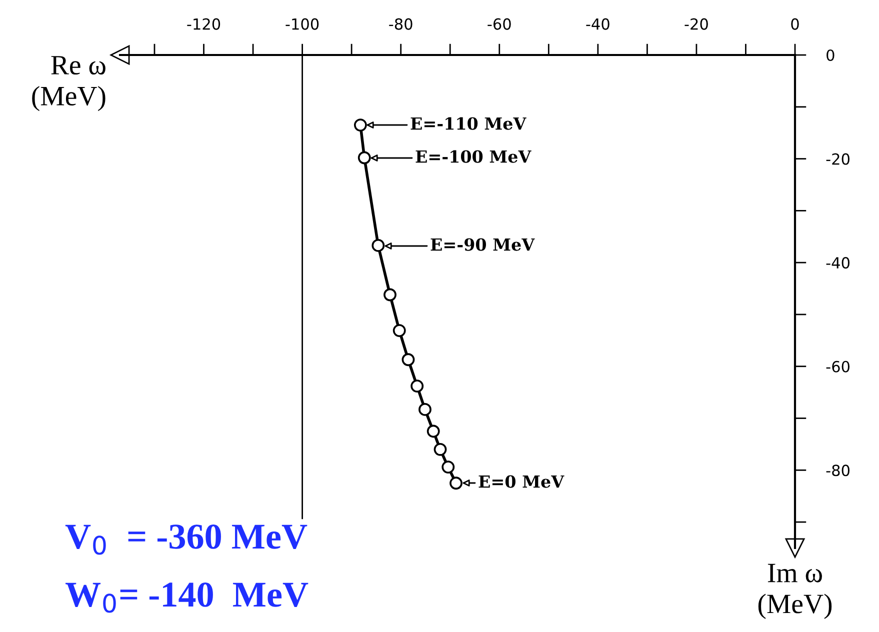 The height and width of the screenshot is (632, 879). I want to click on annotation: E=0 MeV, so click(521, 481).